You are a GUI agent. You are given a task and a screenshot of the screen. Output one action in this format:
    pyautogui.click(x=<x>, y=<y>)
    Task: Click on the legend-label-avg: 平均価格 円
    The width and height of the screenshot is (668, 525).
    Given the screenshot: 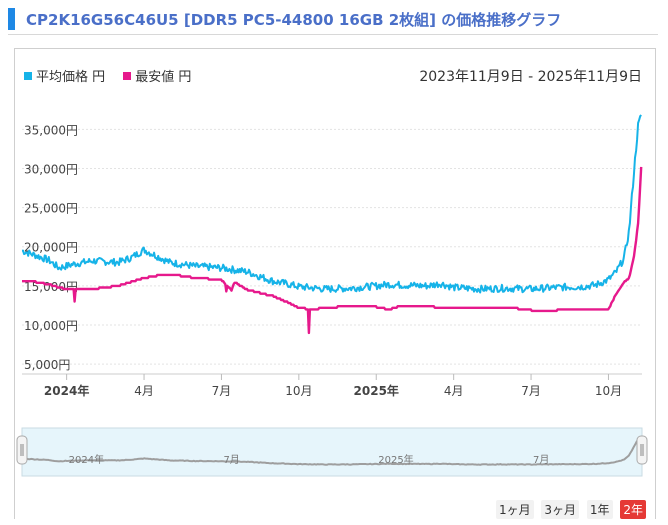 What is the action you would take?
    pyautogui.click(x=71, y=77)
    